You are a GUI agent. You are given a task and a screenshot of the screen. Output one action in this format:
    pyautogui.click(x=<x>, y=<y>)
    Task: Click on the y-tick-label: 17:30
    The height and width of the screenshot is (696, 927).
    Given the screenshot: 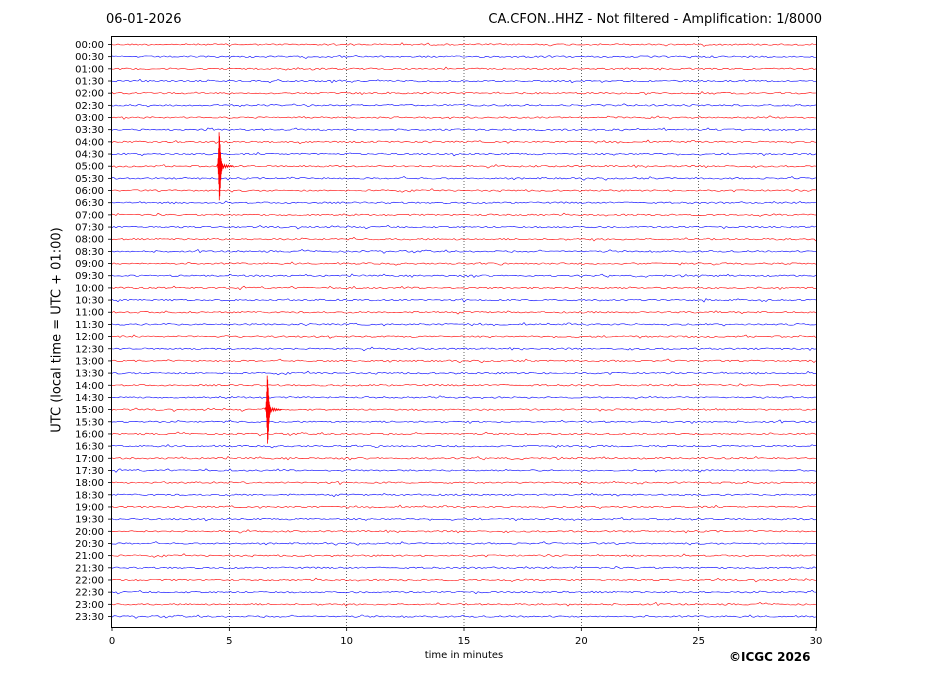 What is the action you would take?
    pyautogui.click(x=89, y=471)
    